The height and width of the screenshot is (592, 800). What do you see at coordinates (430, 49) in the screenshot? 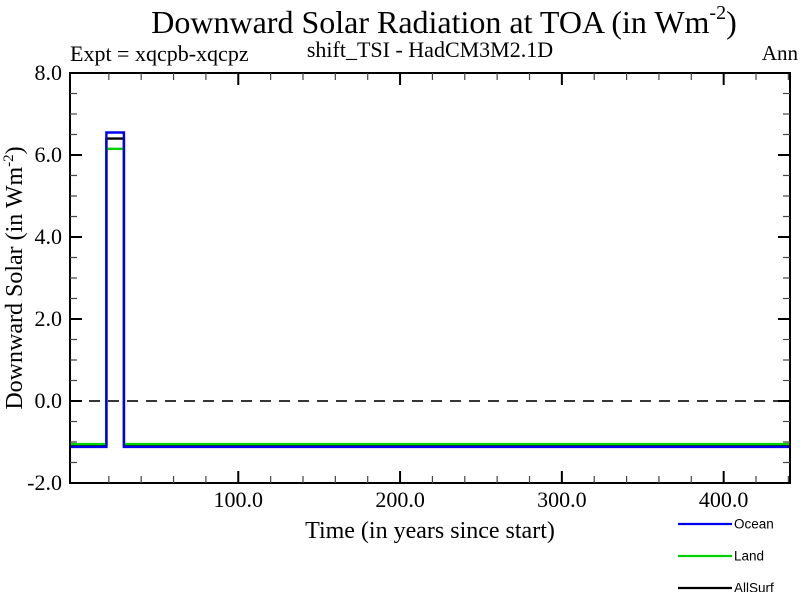
I see `model-run-label: shift_TSI - HadCM3M2.1D` at bounding box center [430, 49].